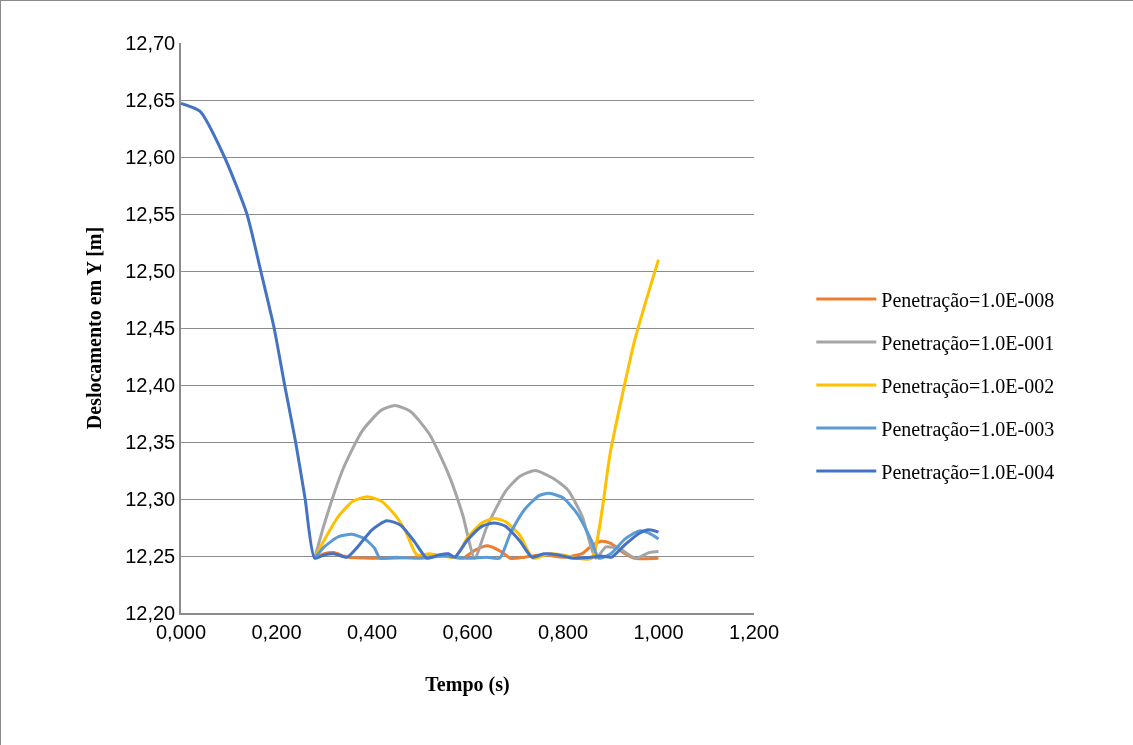 The height and width of the screenshot is (745, 1133). What do you see at coordinates (150, 100) in the screenshot?
I see `y-tick-label: 12,65` at bounding box center [150, 100].